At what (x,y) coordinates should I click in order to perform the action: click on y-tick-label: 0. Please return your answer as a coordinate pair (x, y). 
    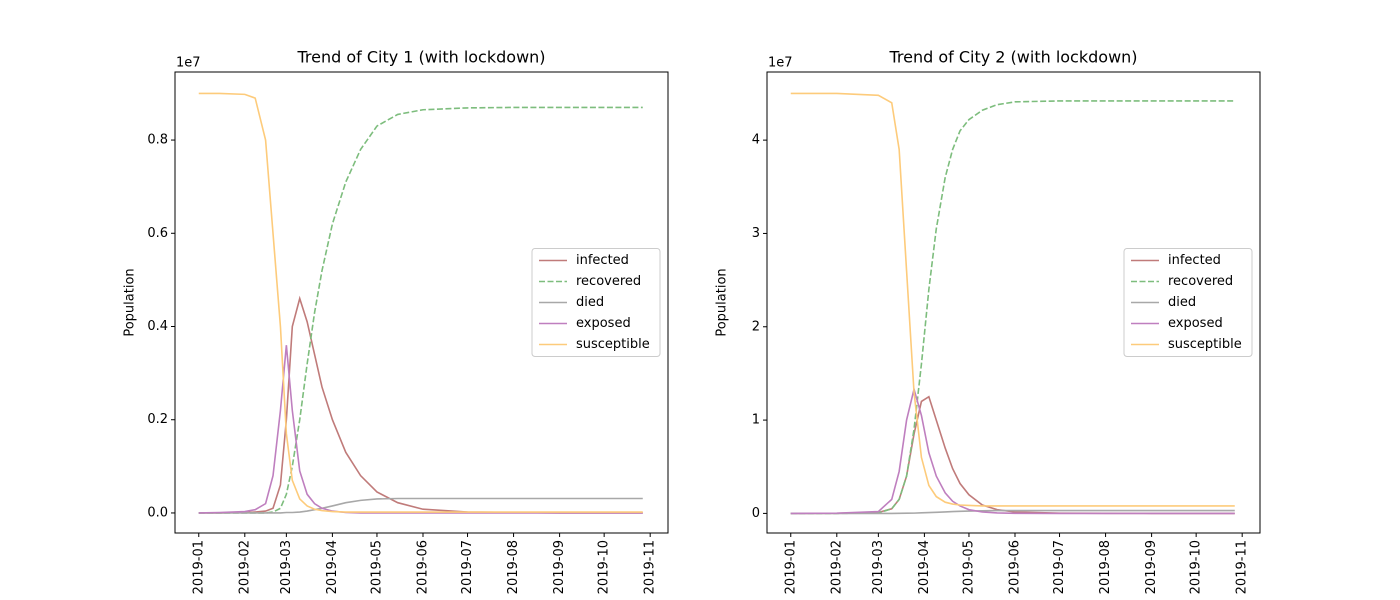
    Looking at the image, I should click on (756, 513).